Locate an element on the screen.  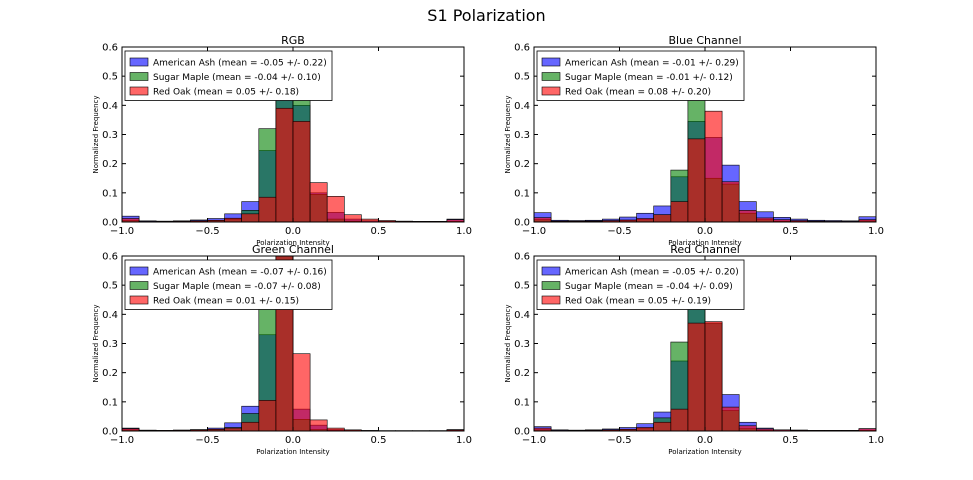
legend-entry: American Ash (mean = -0.05 +/- 0.22) is located at coordinates (240, 64).